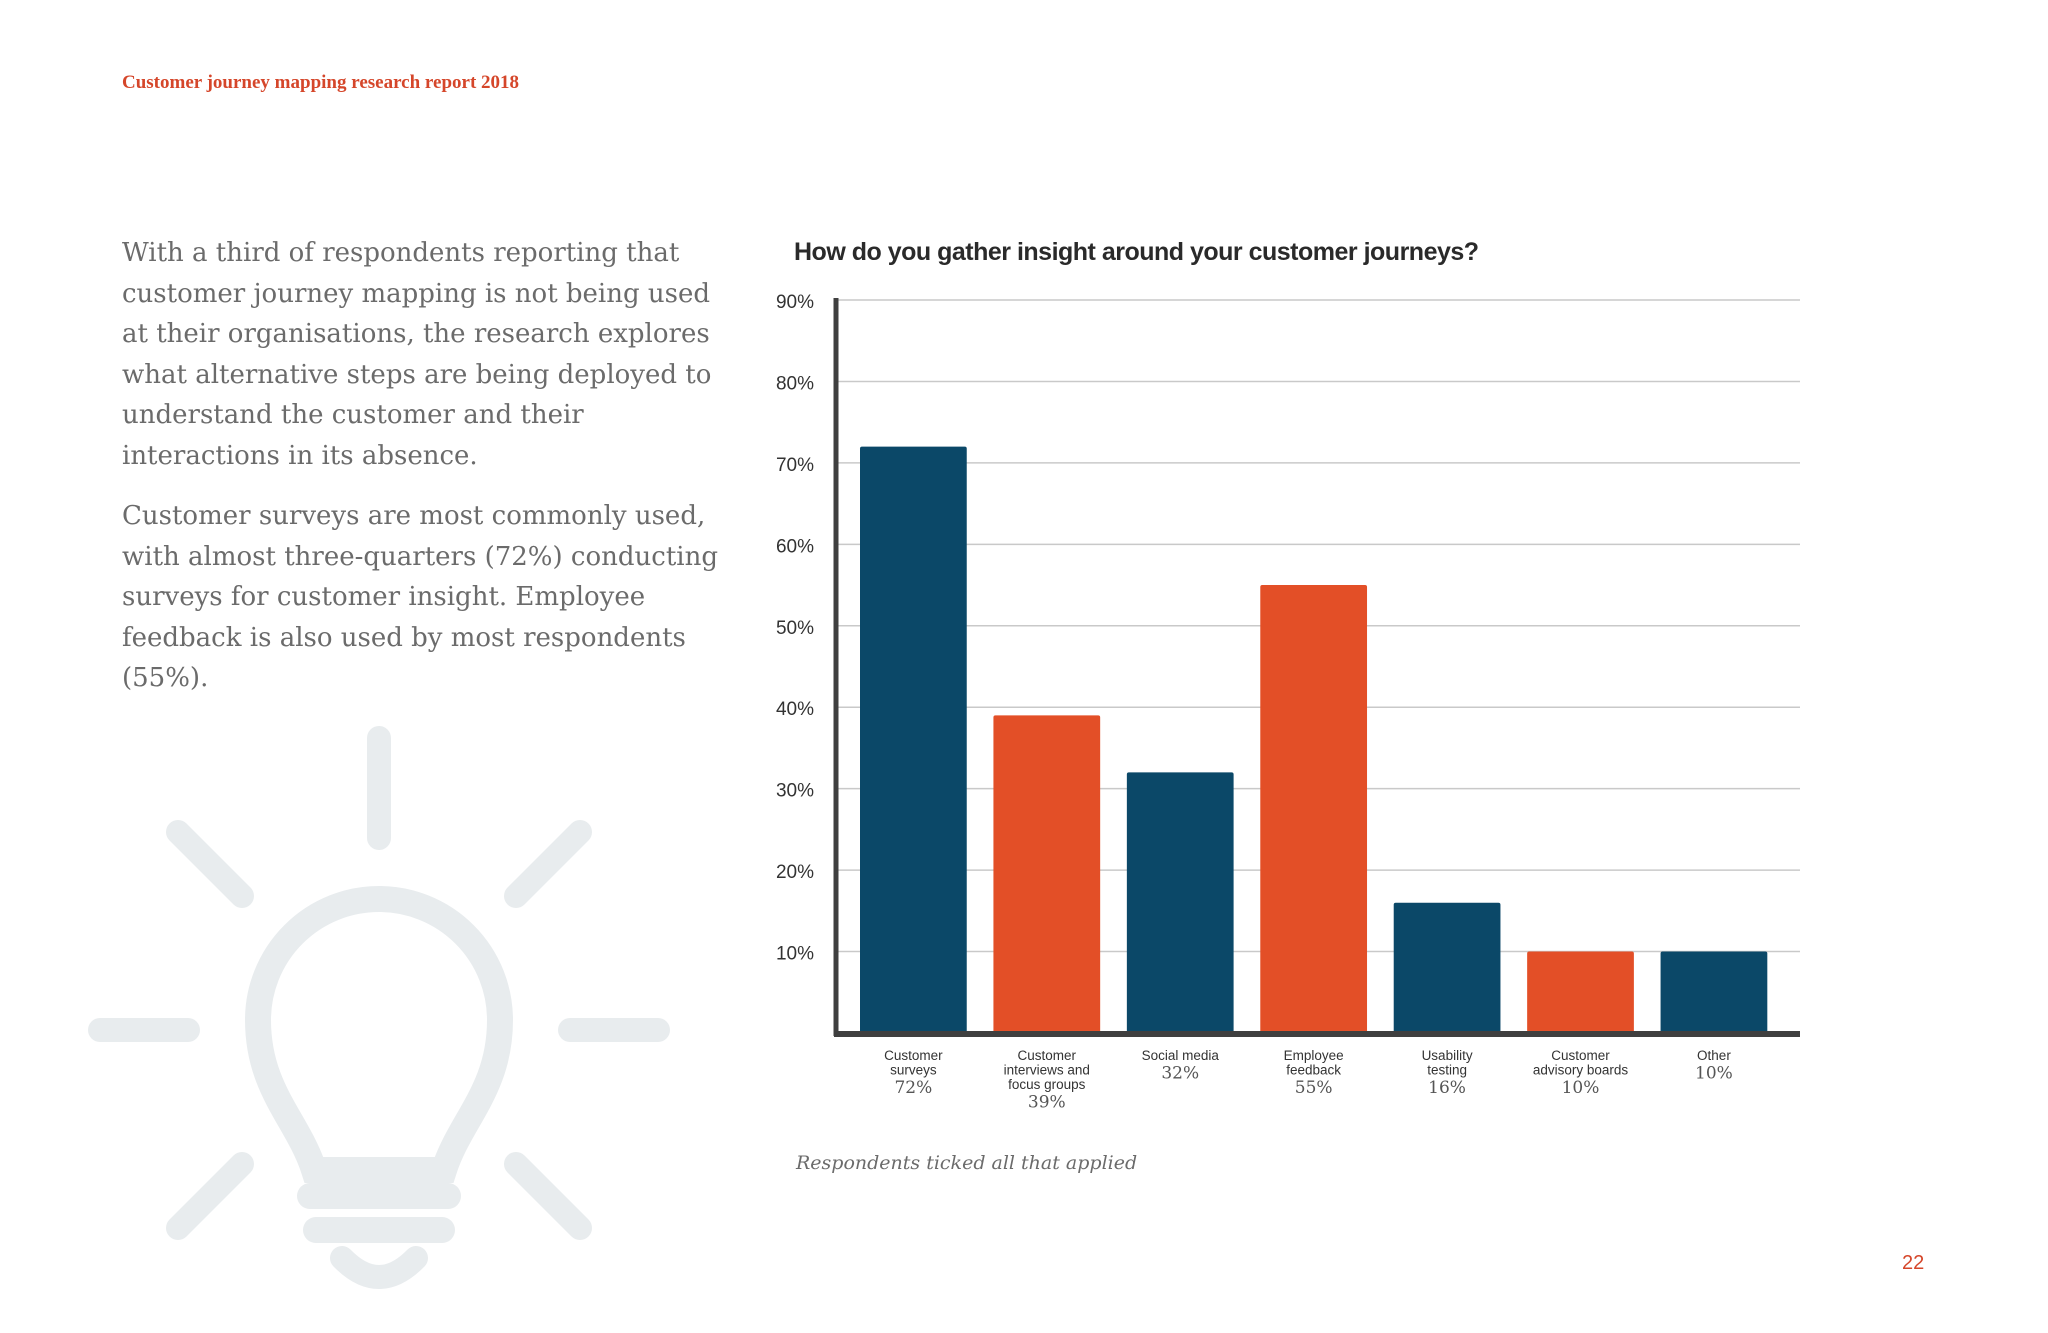 The height and width of the screenshot is (1333, 2048). What do you see at coordinates (795, 546) in the screenshot?
I see `y-tick-label: 60%` at bounding box center [795, 546].